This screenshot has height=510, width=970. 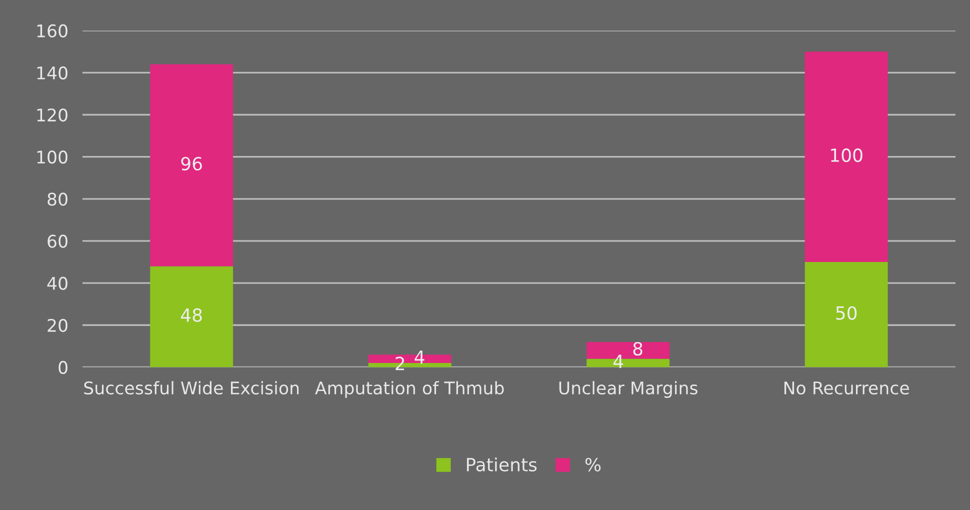 What do you see at coordinates (52, 157) in the screenshot?
I see `y-tick-label: 100` at bounding box center [52, 157].